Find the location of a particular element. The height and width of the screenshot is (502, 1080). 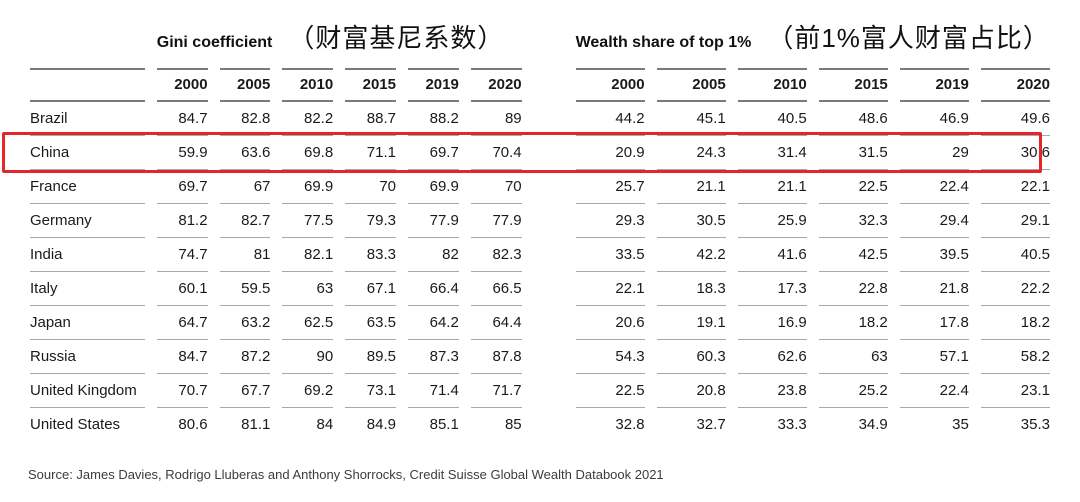

wealth-value: 17.3 is located at coordinates (772, 289).